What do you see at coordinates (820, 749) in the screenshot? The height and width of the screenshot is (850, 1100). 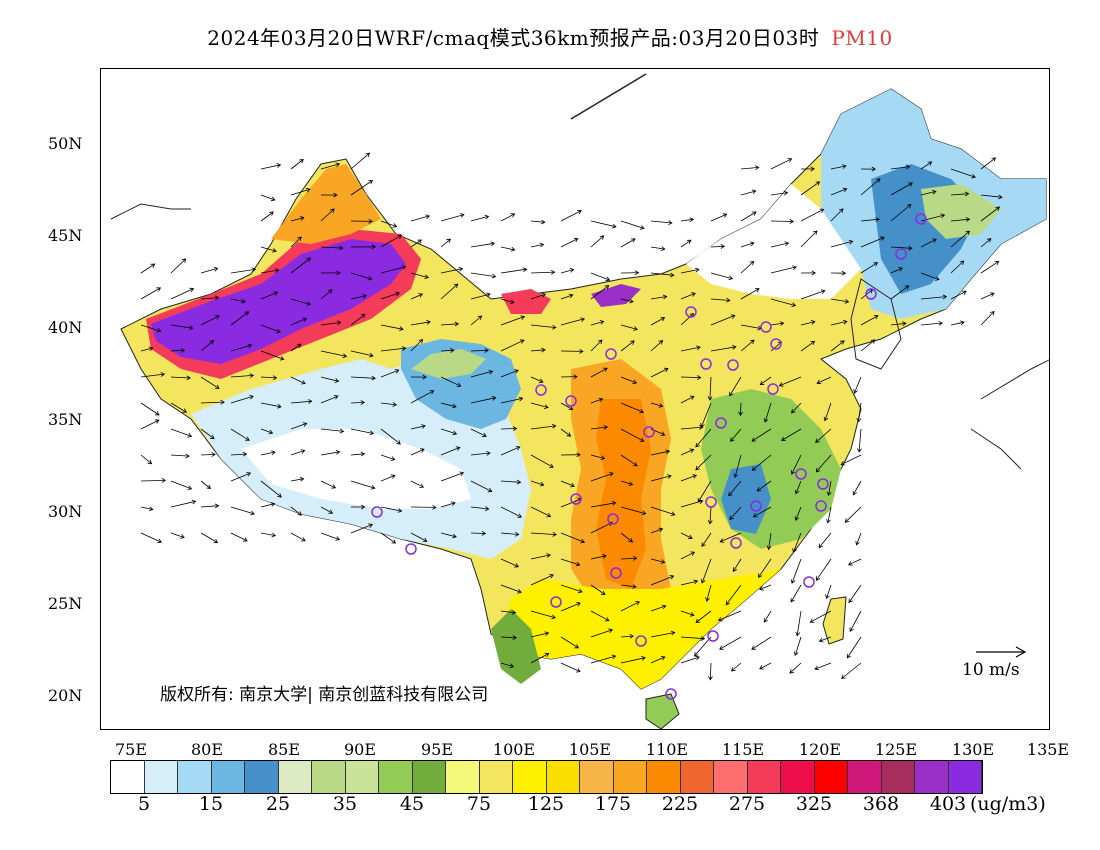 I see `lon-label-120e: 120E` at bounding box center [820, 749].